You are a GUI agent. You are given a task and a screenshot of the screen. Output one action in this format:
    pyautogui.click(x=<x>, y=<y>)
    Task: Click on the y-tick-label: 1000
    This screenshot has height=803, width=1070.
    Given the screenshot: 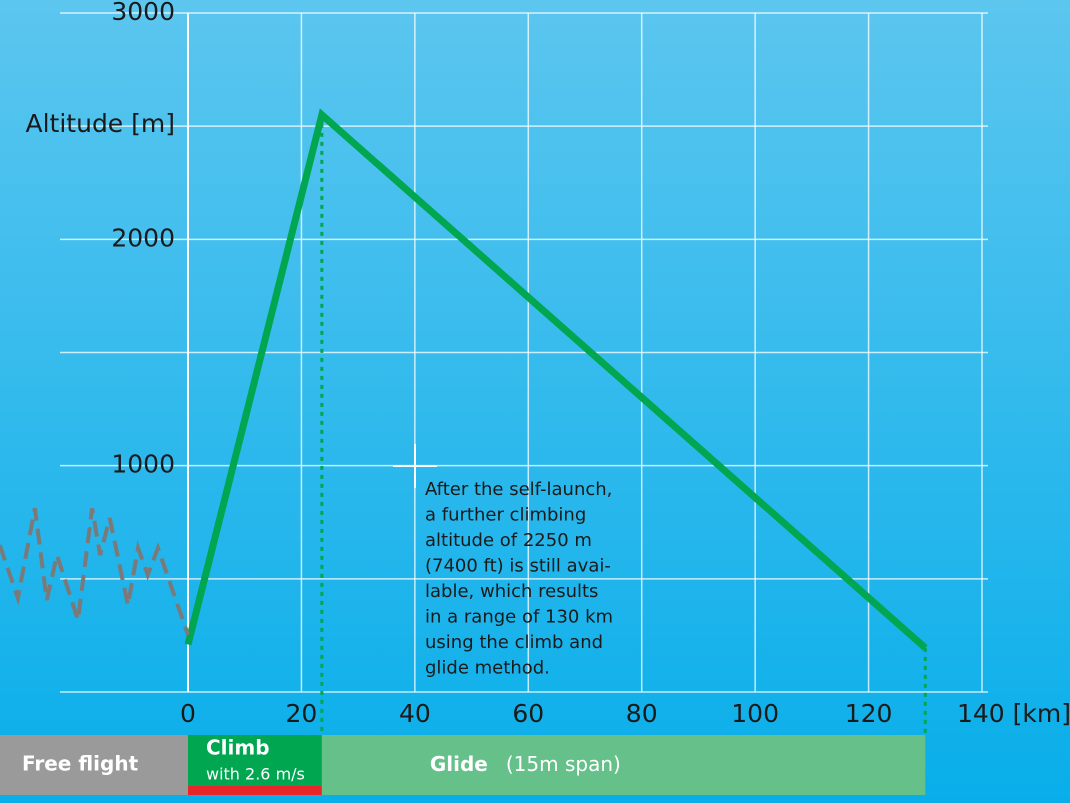 What is the action you would take?
    pyautogui.click(x=143, y=464)
    